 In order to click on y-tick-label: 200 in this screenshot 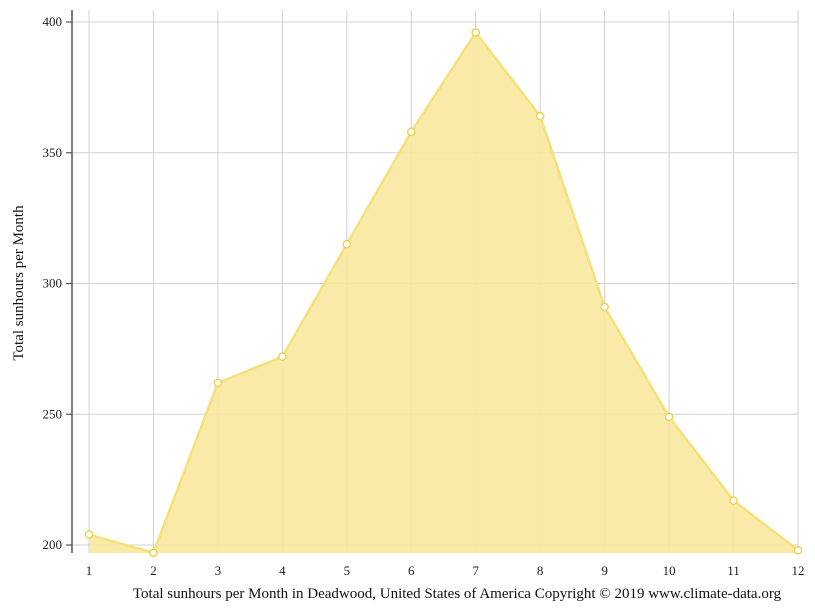, I will do `click(53, 544)`.